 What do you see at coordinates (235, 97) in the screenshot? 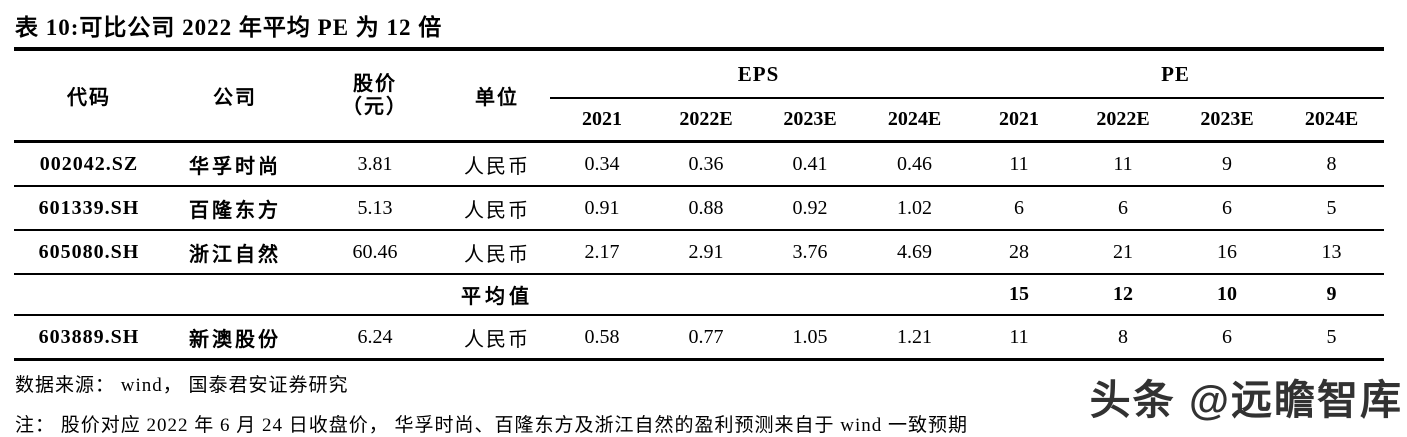
I see `col-header-company: 公司` at bounding box center [235, 97].